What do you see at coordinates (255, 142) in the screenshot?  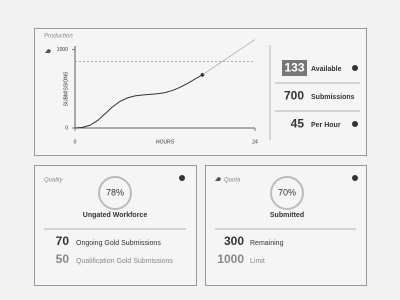 I see `x-tick-label: 24` at bounding box center [255, 142].